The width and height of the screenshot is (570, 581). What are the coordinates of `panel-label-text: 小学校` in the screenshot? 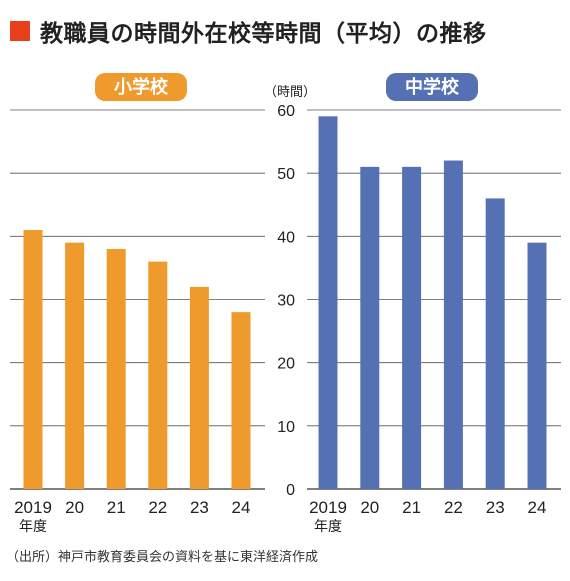 It's located at (141, 87).